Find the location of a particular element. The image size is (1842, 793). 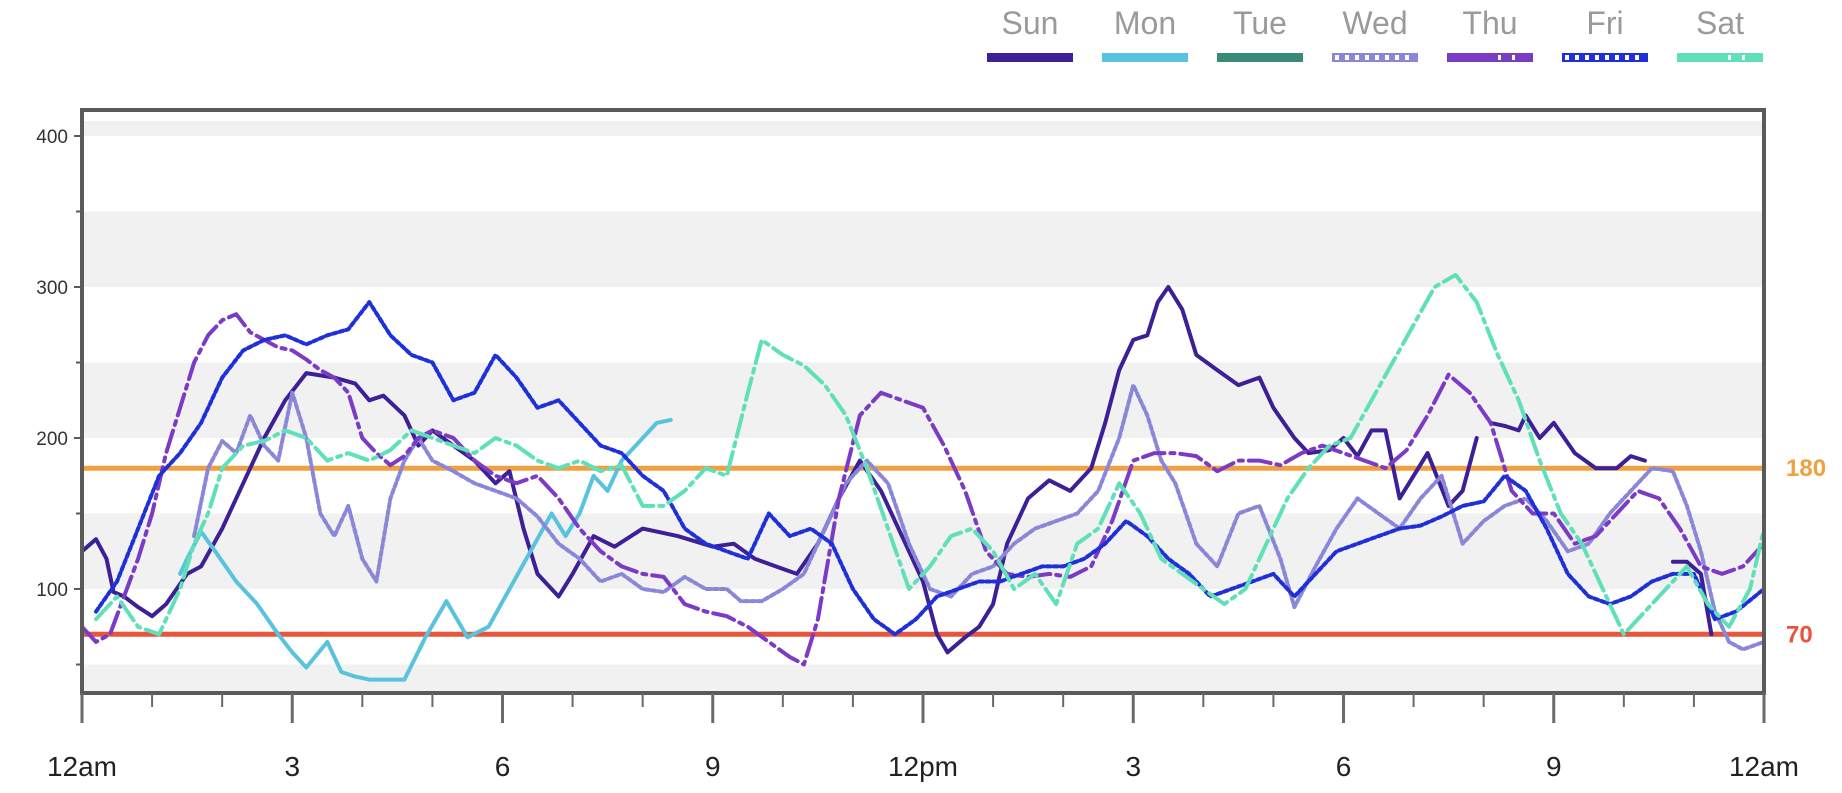

legend-item-sun: Sun is located at coordinates (1030, 33).